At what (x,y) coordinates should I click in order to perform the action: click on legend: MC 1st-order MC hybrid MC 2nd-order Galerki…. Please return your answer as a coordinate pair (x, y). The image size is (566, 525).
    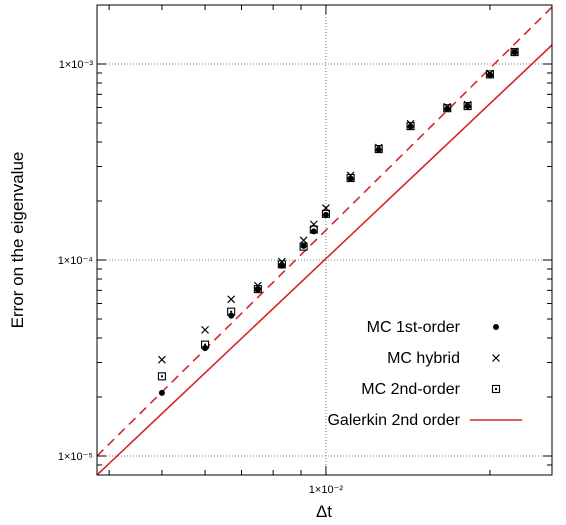
    Looking at the image, I should click on (424, 374).